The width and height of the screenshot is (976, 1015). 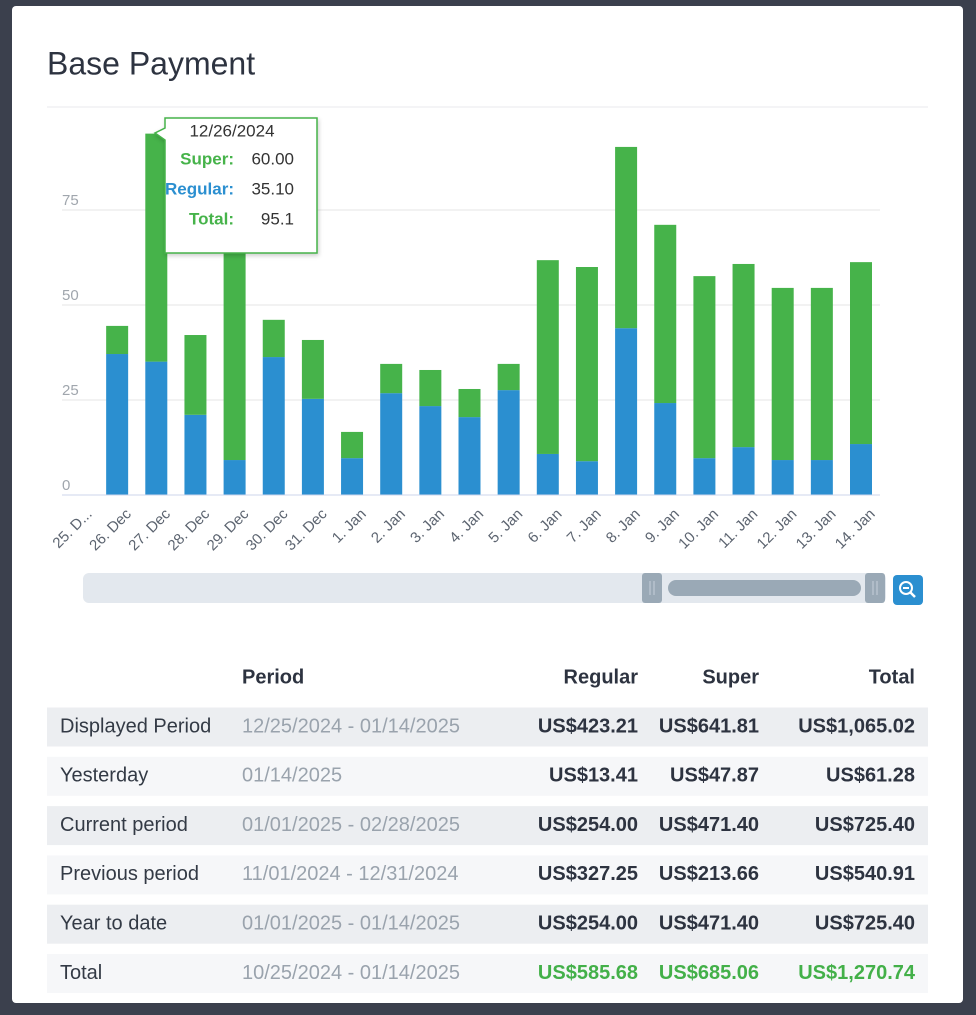 I want to click on table-cell: Year to date, so click(x=113, y=923).